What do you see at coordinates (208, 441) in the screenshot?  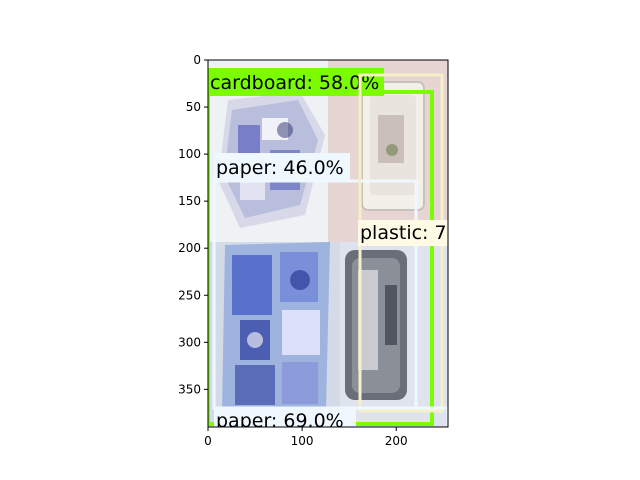 I see `x-tick-label: 0` at bounding box center [208, 441].